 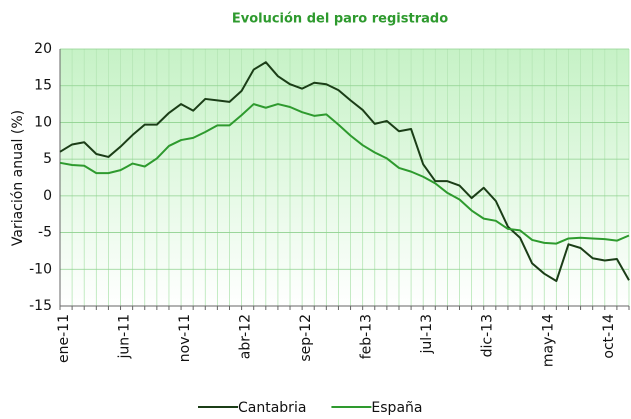 I want to click on y-tick-label: -15, so click(x=40, y=306).